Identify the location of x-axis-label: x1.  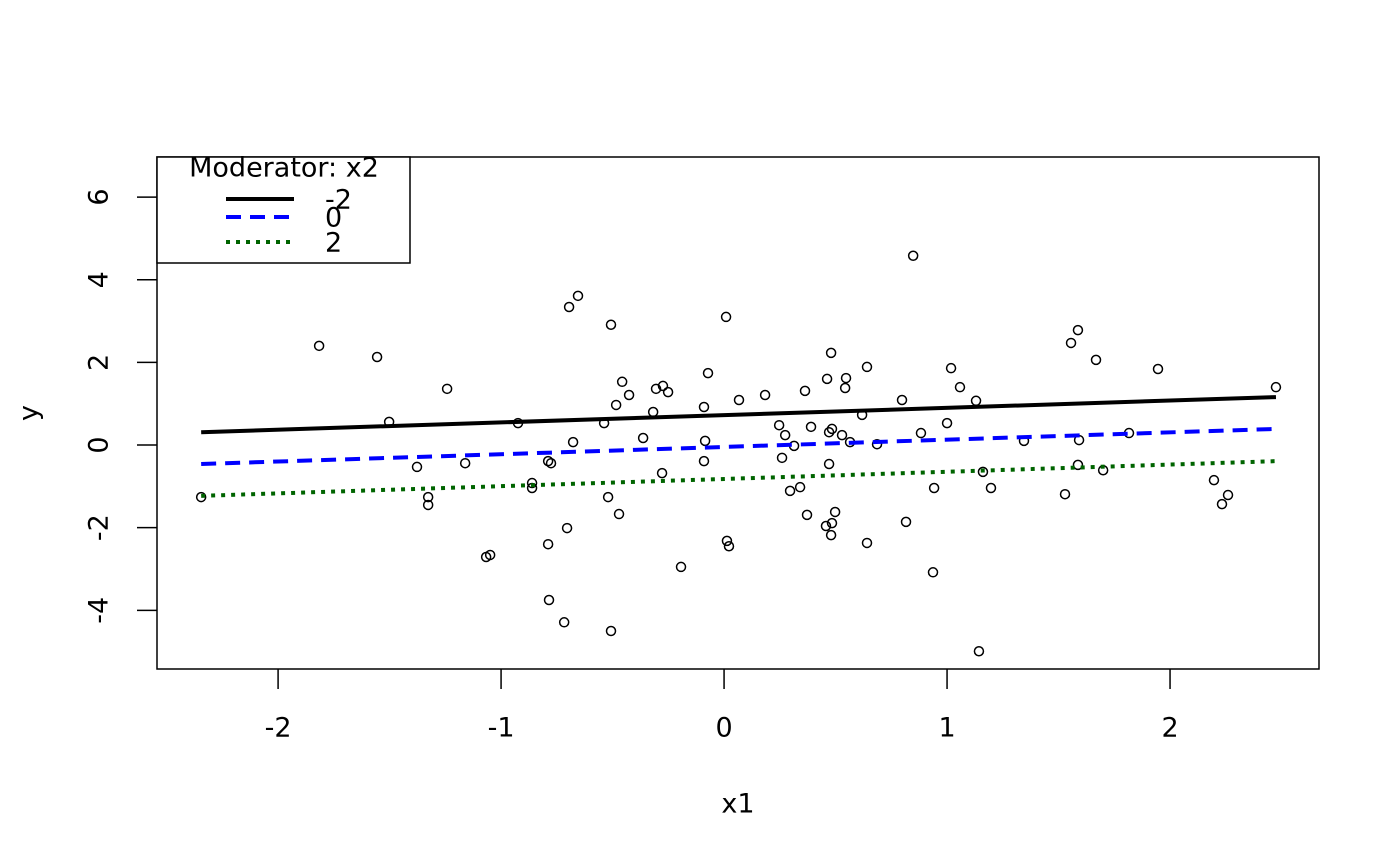
(737, 804).